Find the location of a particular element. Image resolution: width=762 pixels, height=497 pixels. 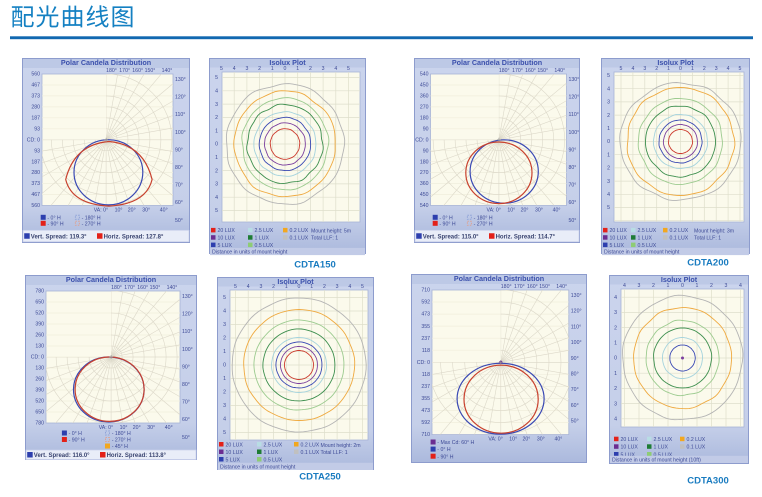

svg-text: 650 is located at coordinates (39, 303).